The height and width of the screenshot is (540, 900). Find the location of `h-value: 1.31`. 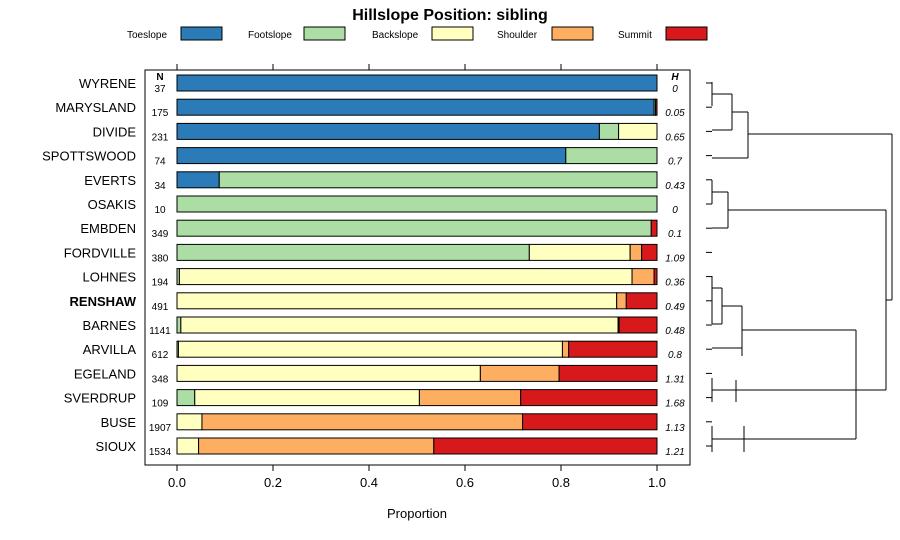

h-value: 1.31 is located at coordinates (674, 379).